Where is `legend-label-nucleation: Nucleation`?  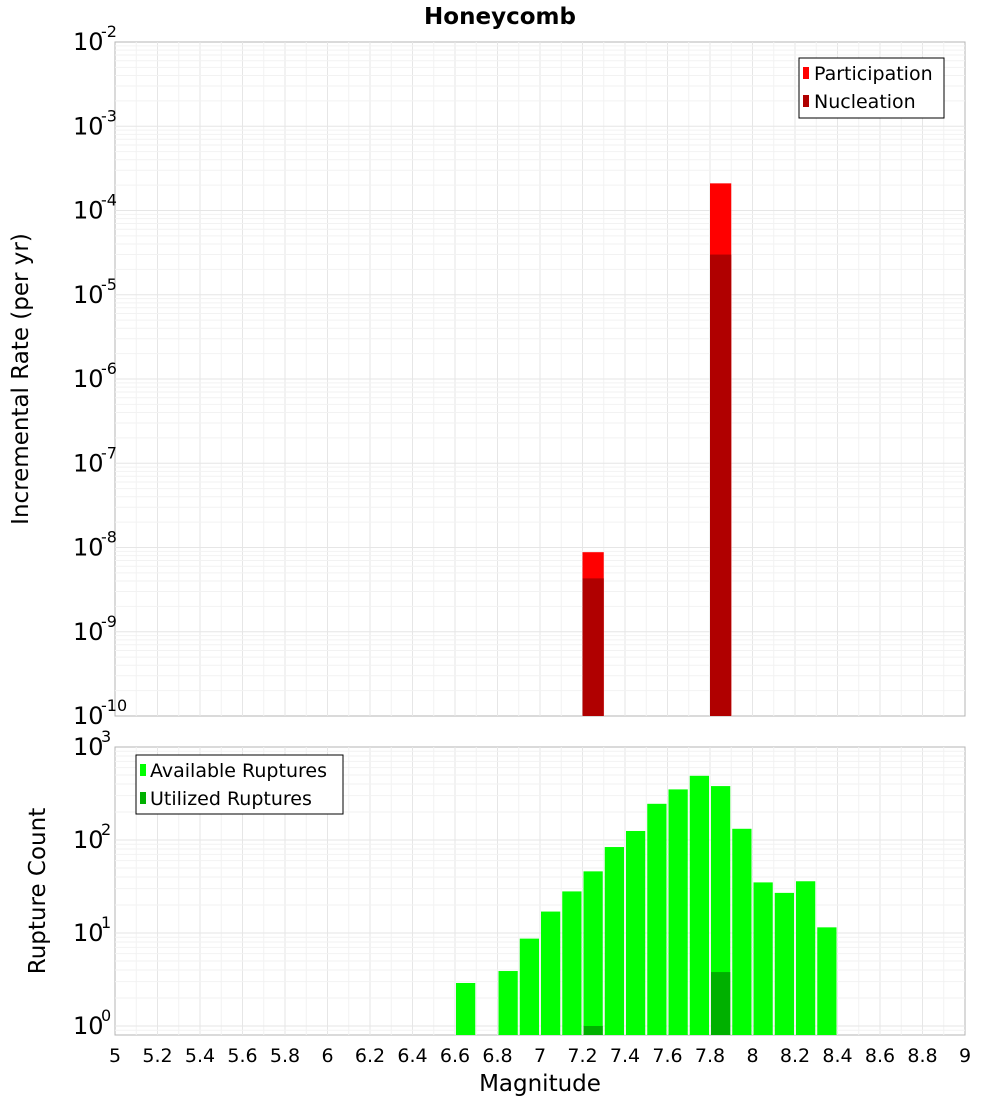
legend-label-nucleation: Nucleation is located at coordinates (865, 102).